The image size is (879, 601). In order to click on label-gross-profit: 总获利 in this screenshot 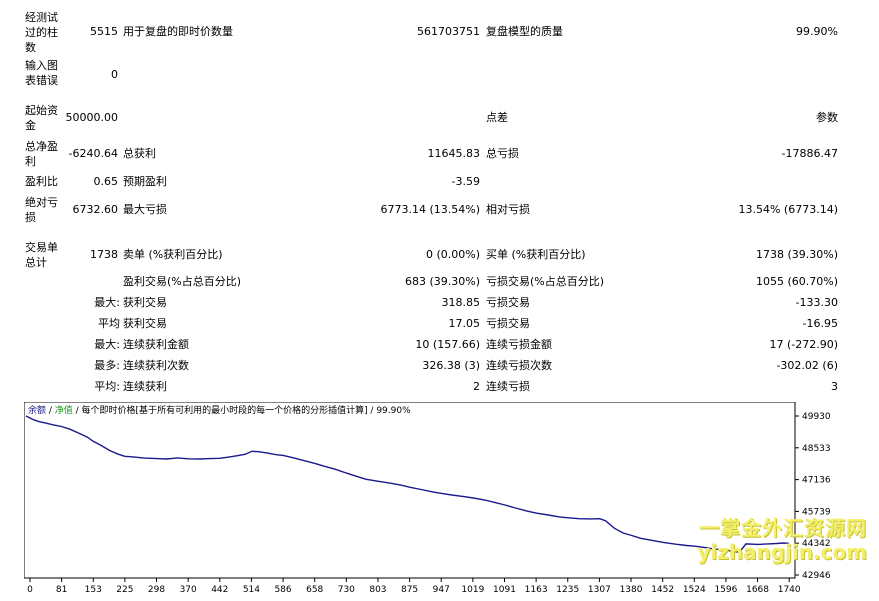, I will do `click(139, 153)`.